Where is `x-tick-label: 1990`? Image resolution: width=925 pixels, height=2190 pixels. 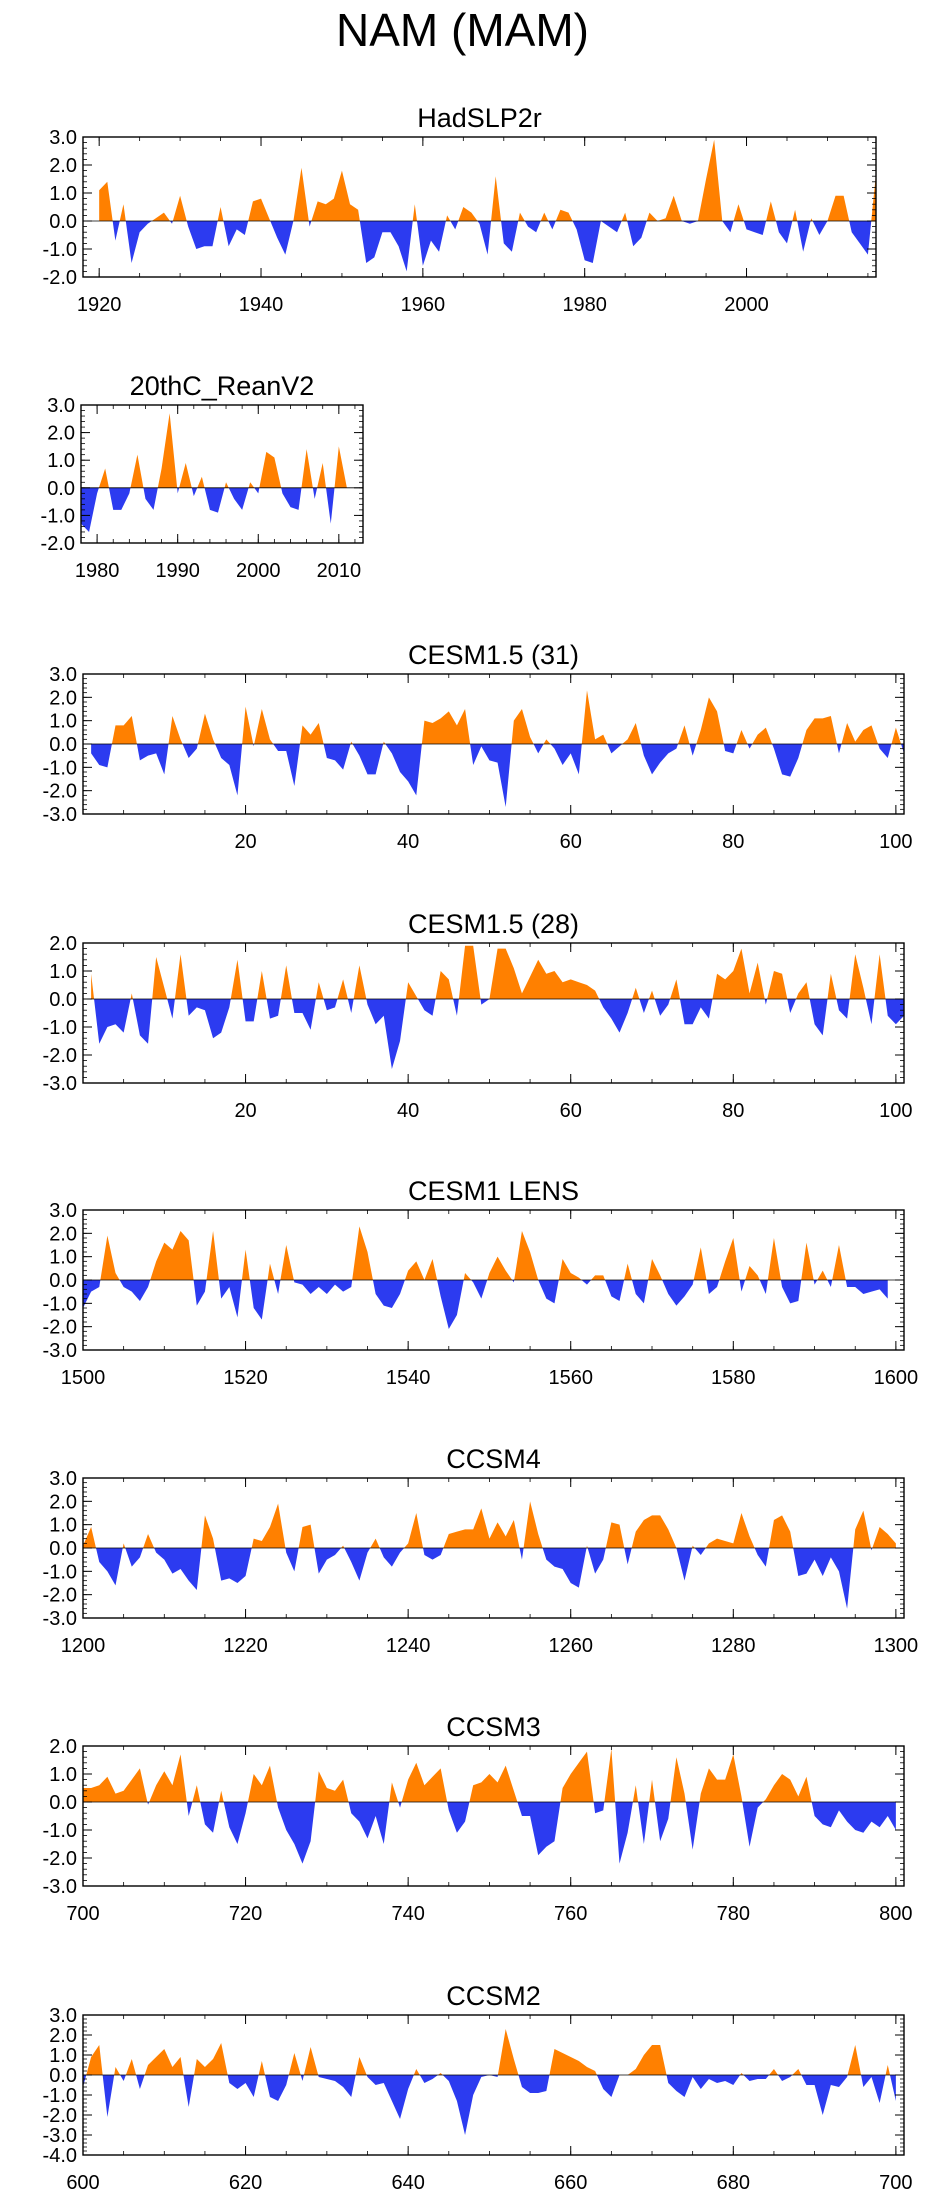 x-tick-label: 1990 is located at coordinates (177, 571).